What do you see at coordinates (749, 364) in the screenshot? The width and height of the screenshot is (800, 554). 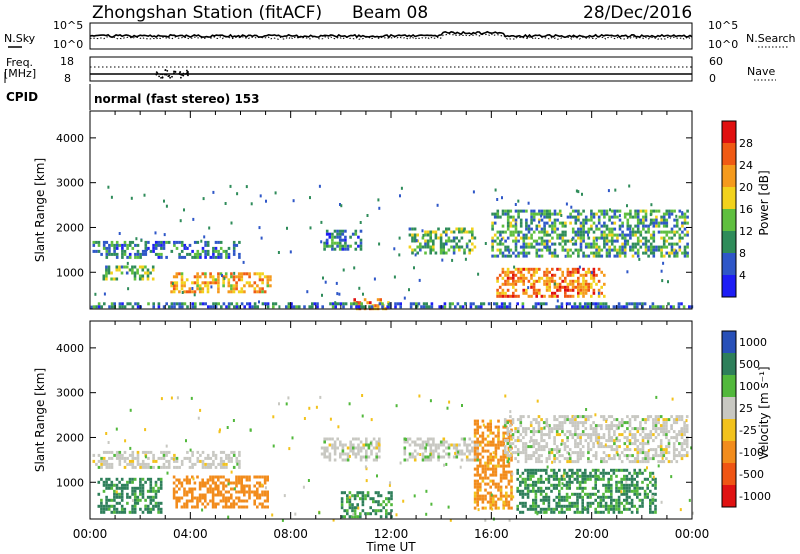 I see `velocity-colorbar-tick: 500` at bounding box center [749, 364].